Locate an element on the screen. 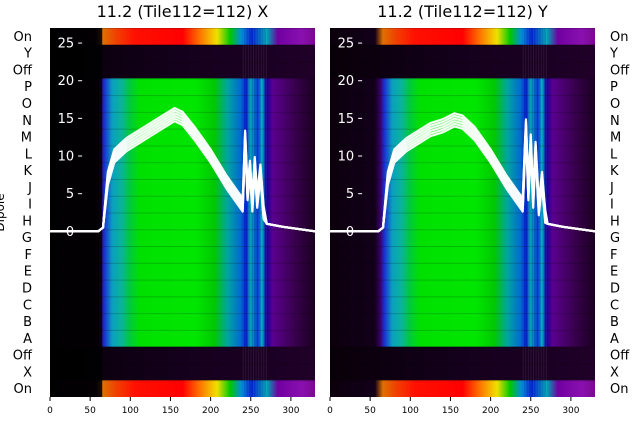 The width and height of the screenshot is (640, 440). xtick-label: 50 is located at coordinates (370, 411).